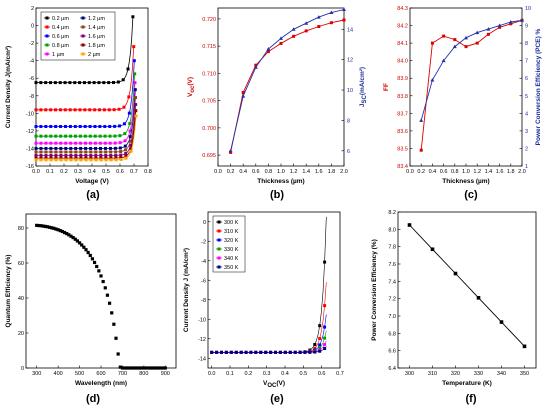 This screenshot has height=409, width=550. I want to click on x-tick-label: 0.0, so click(36, 172).